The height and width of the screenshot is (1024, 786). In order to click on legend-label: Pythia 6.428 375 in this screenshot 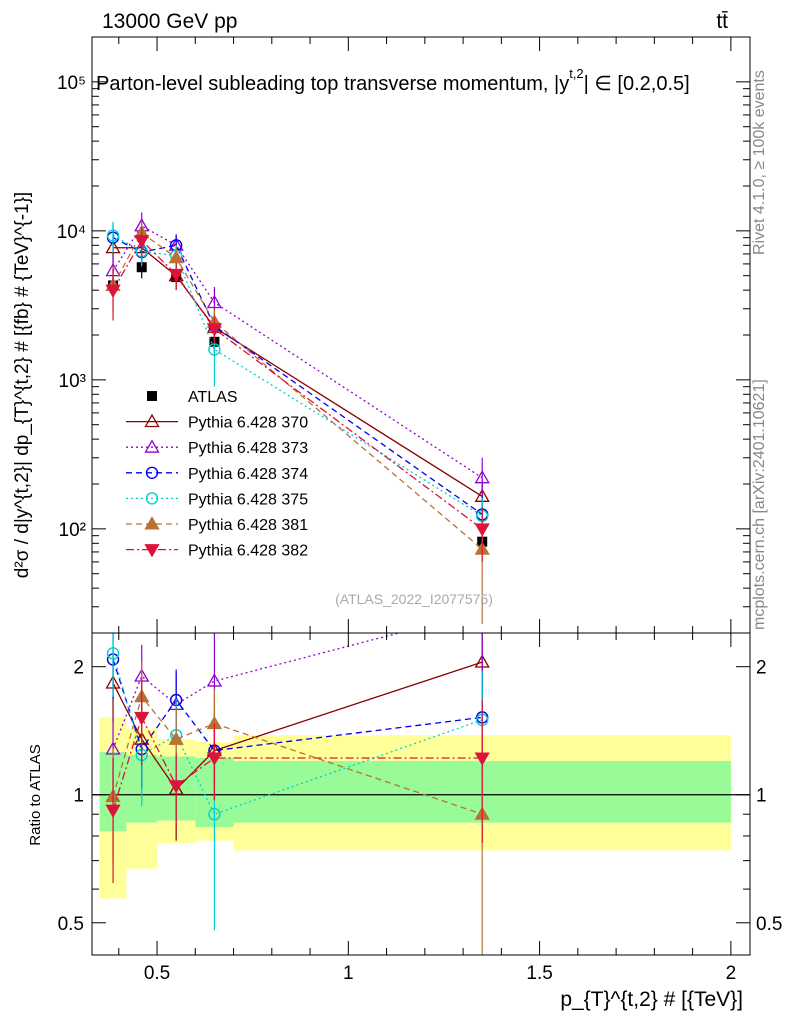, I will do `click(248, 499)`.